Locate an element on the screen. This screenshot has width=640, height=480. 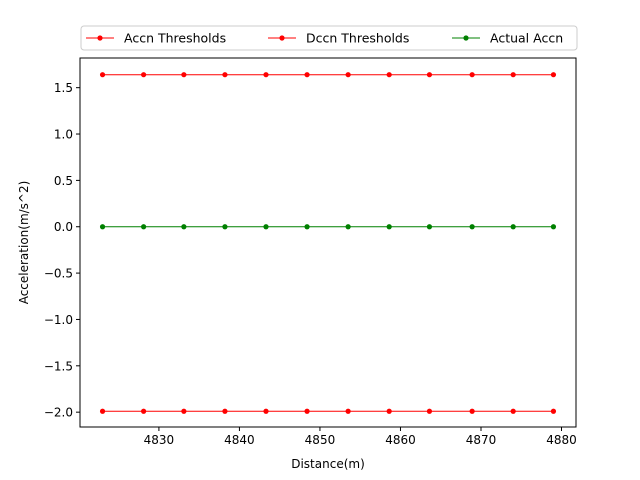
y-tick-label: −0.5 is located at coordinates (58, 274).